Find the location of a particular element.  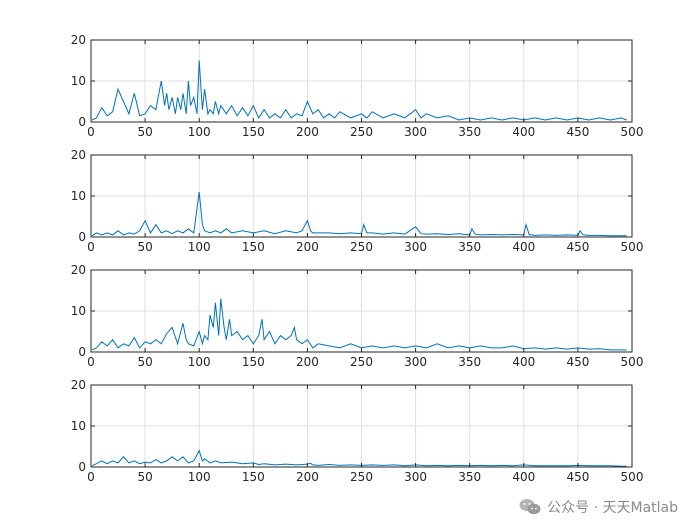

watermark: 公众号 · 天天Matlab is located at coordinates (598, 507).